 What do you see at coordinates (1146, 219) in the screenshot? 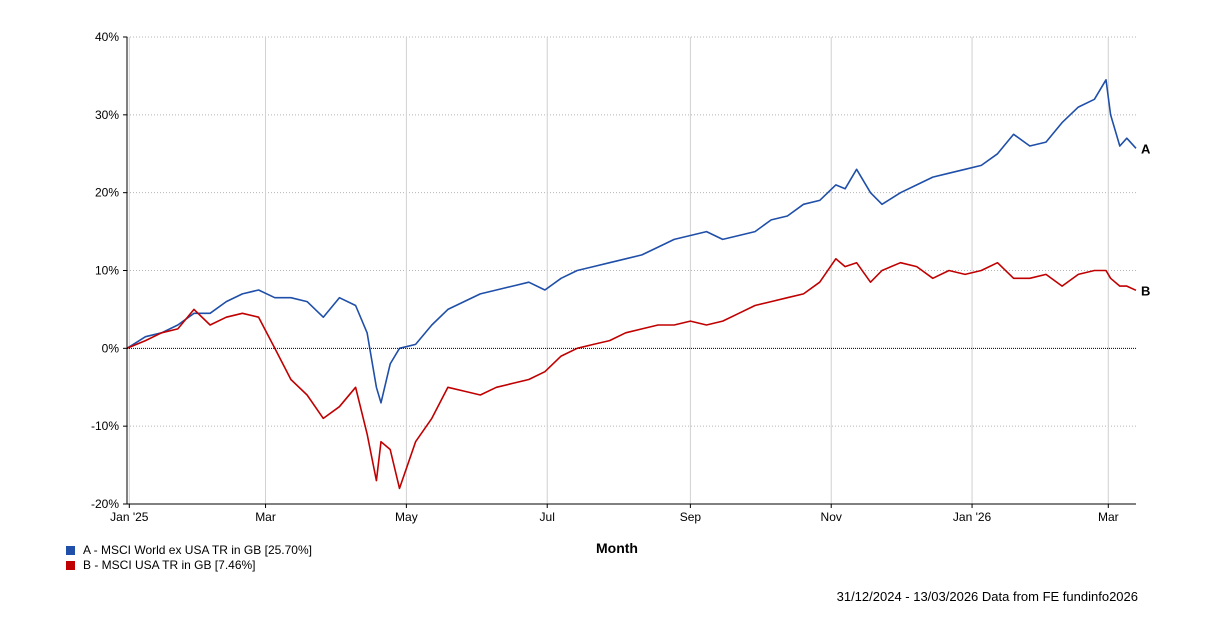
I see `series-end-labels: AB` at bounding box center [1146, 219].